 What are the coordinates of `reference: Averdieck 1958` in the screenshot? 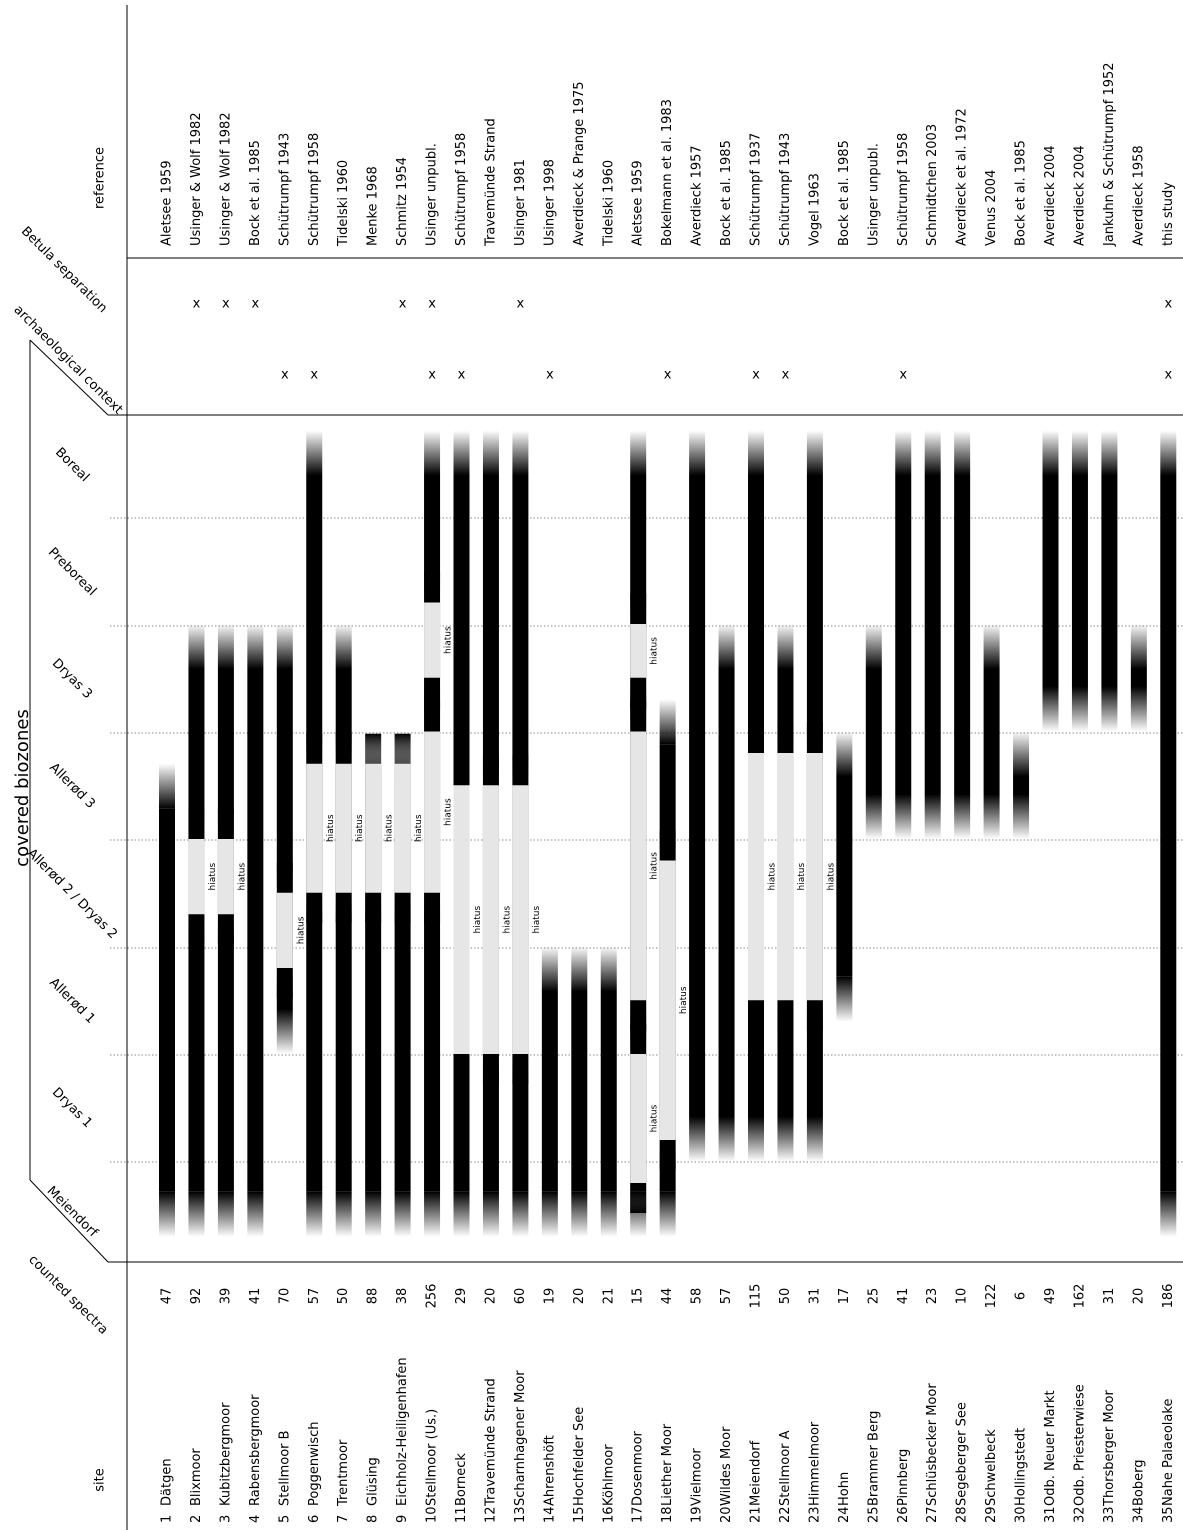 It's located at (1138, 195).